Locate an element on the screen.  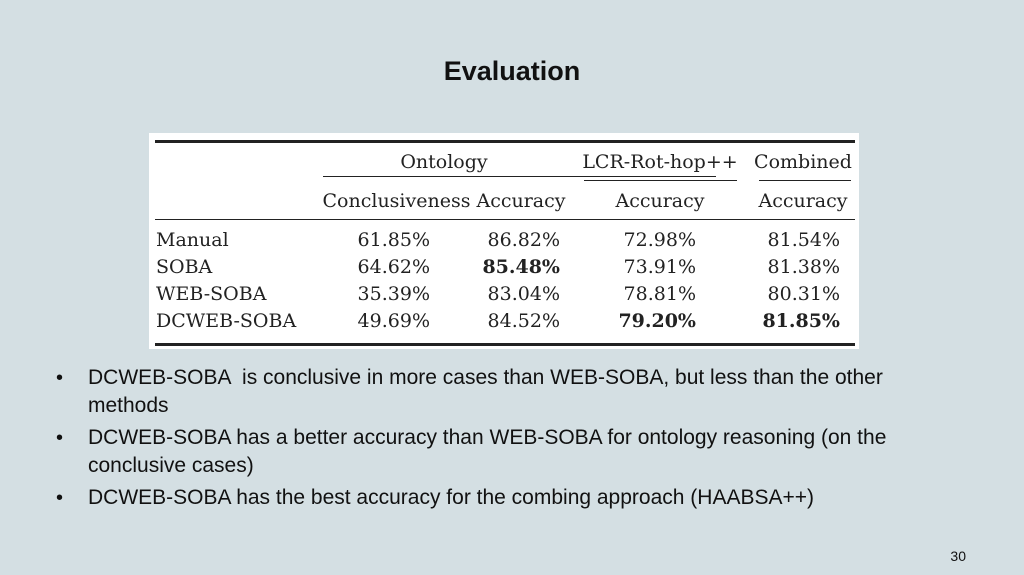
group-header-ontology: Ontology is located at coordinates (444, 162).